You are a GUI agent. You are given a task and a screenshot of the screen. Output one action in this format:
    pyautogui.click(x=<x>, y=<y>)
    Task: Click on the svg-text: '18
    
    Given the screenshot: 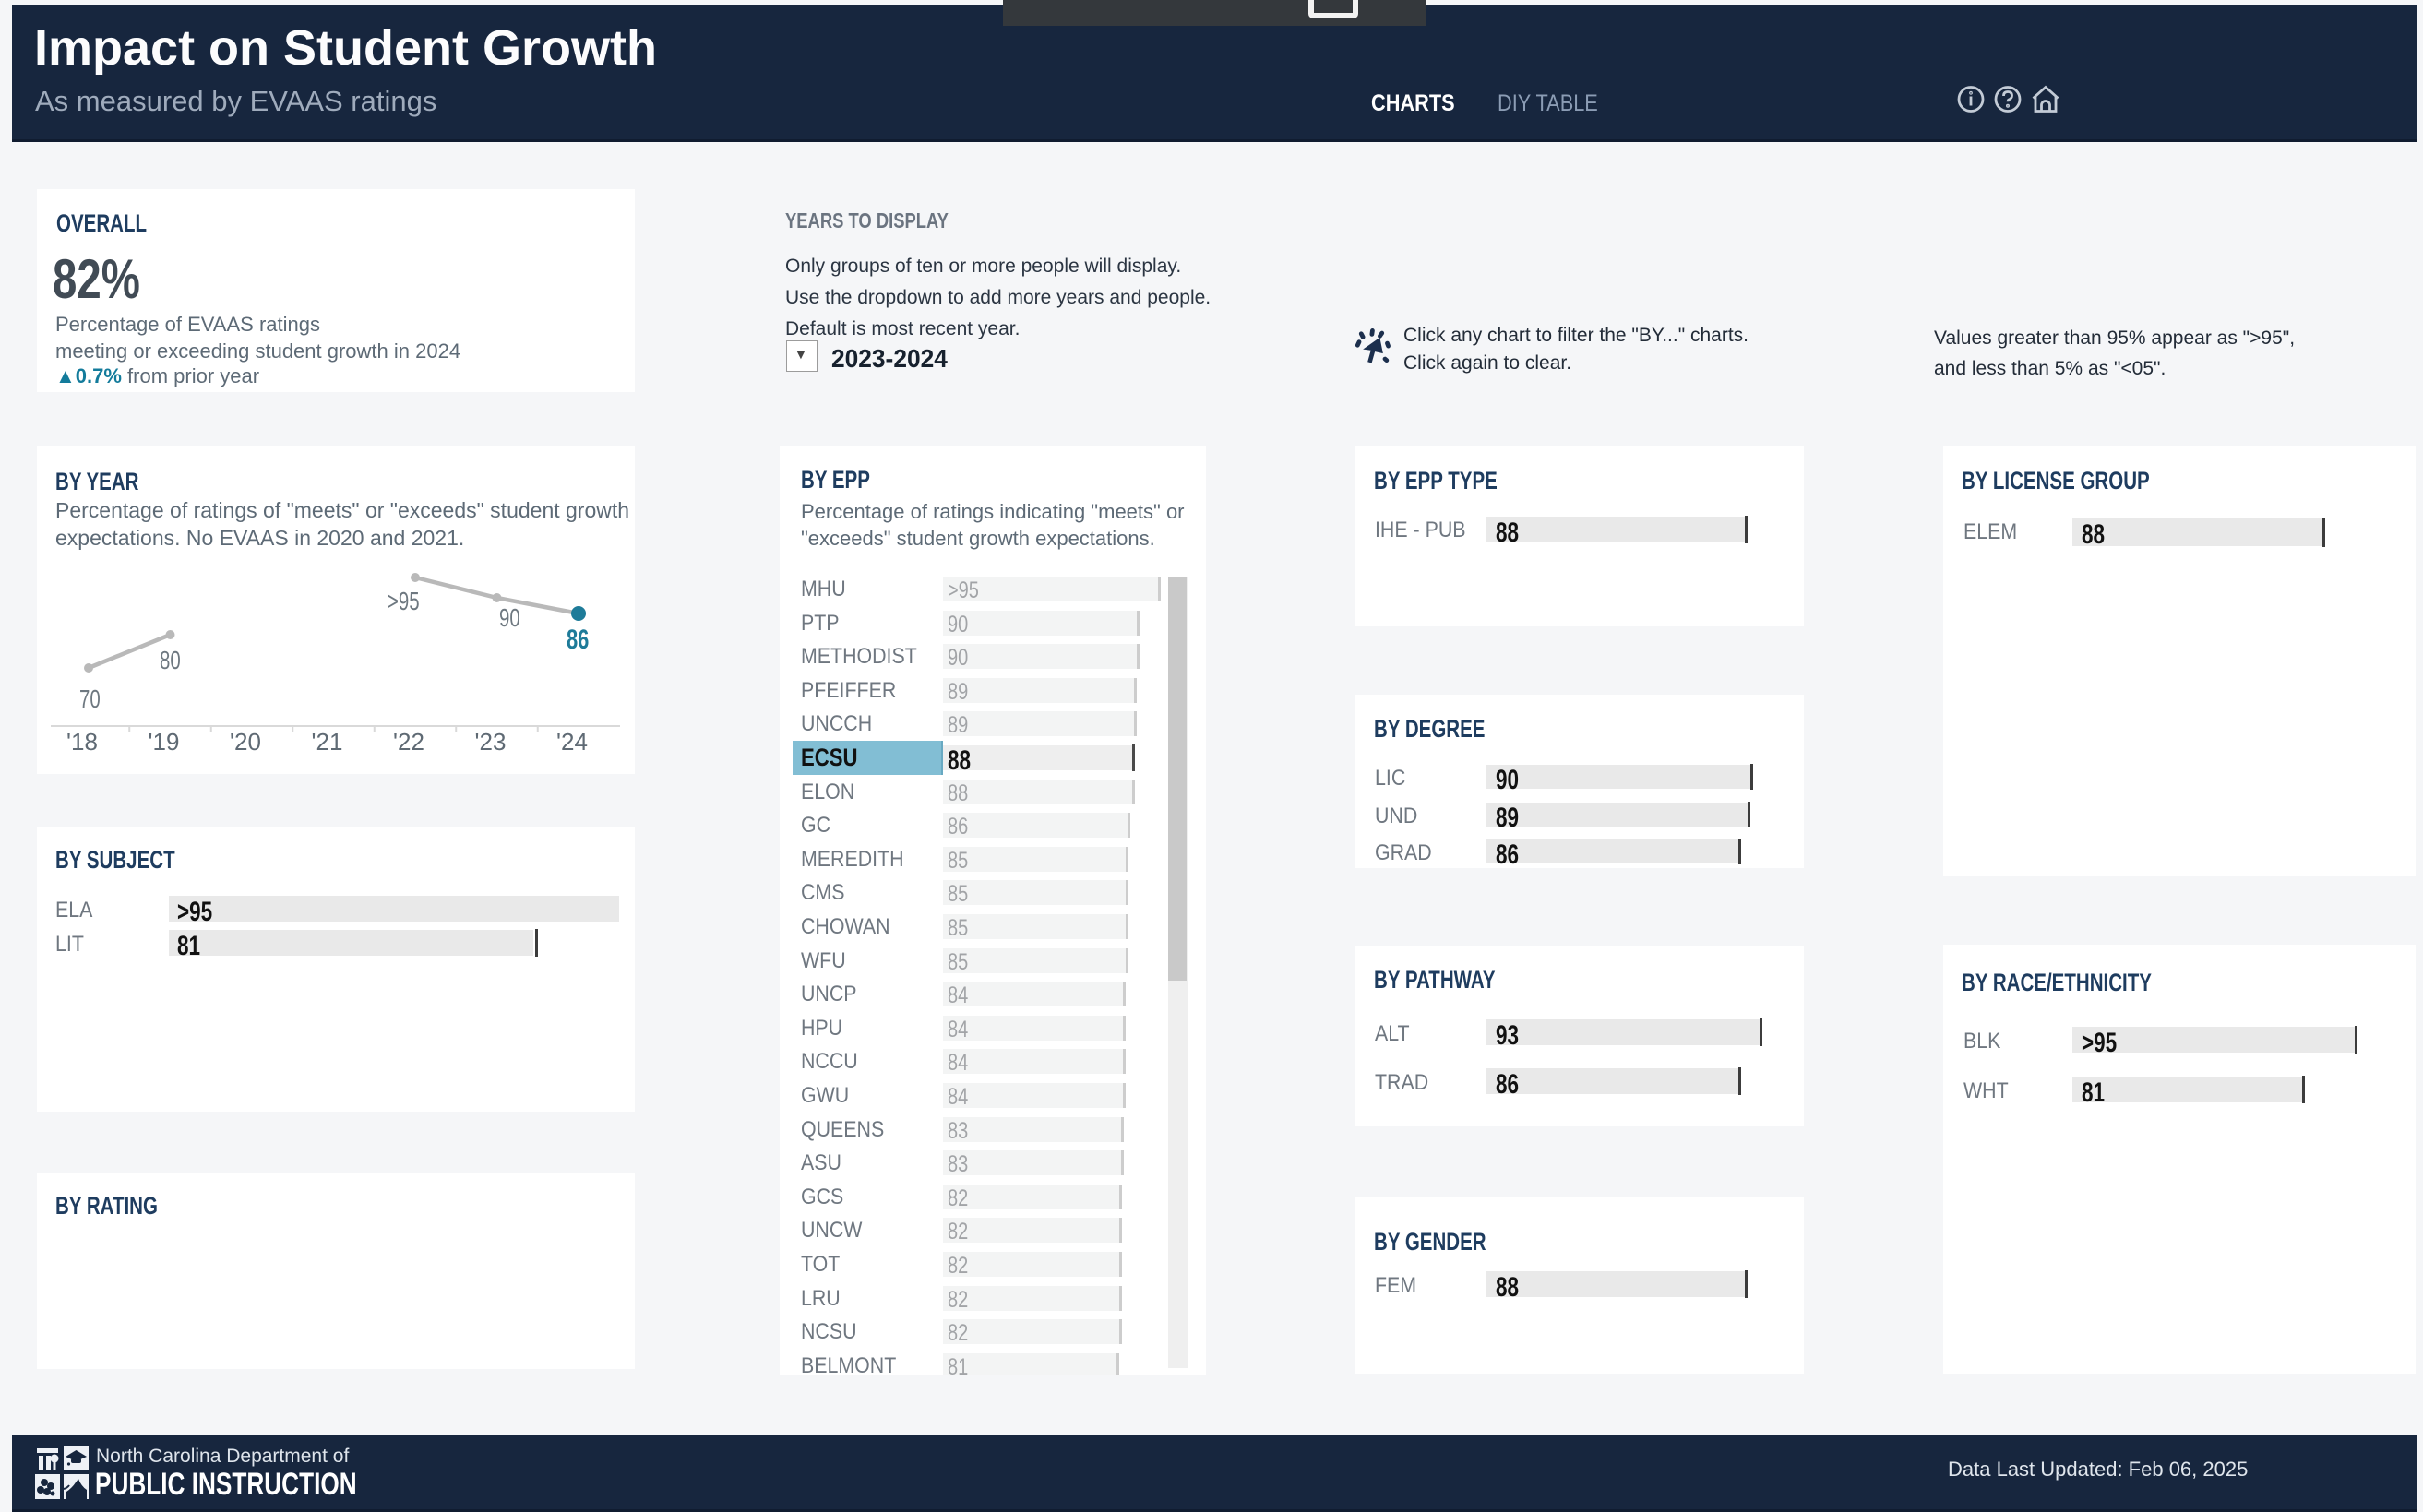 What is the action you would take?
    pyautogui.click(x=82, y=742)
    